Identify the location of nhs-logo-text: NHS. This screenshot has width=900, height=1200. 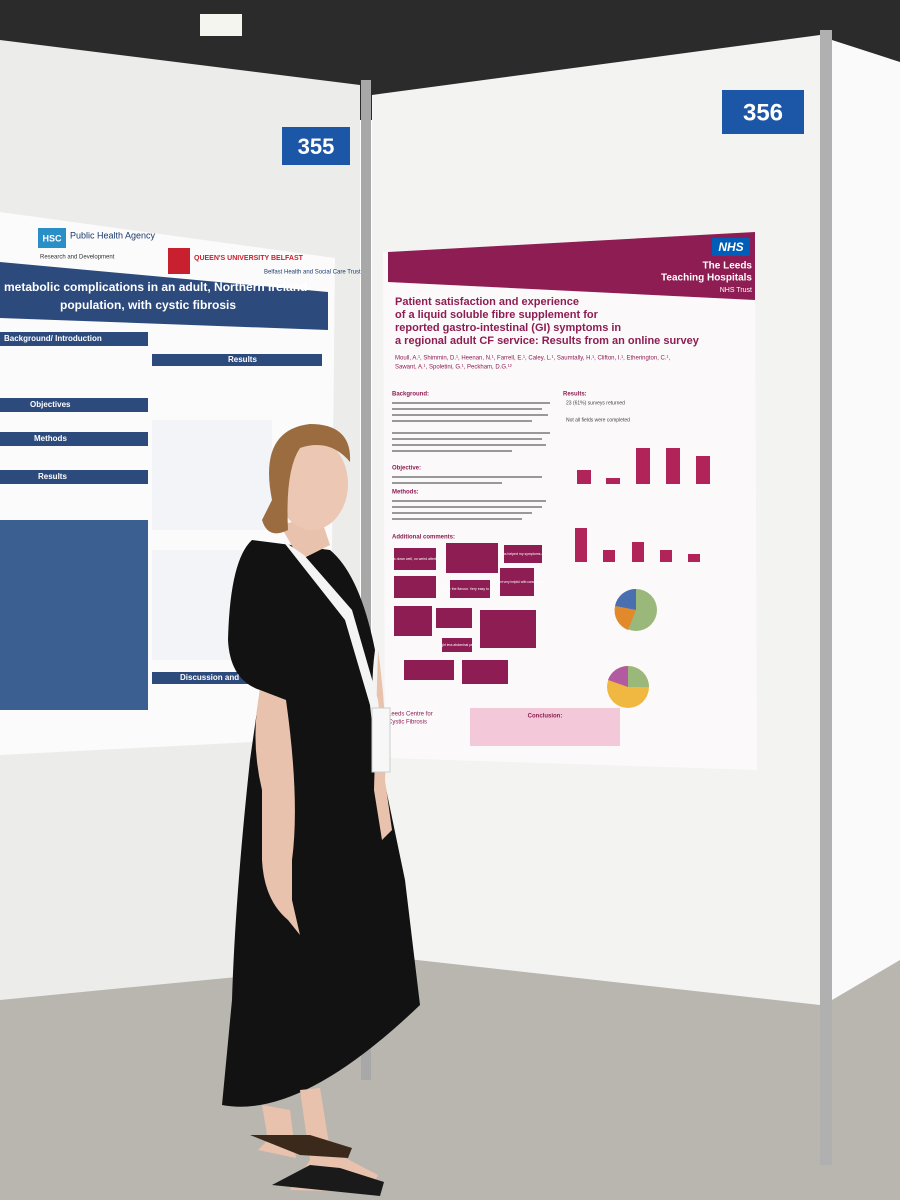
(730, 247).